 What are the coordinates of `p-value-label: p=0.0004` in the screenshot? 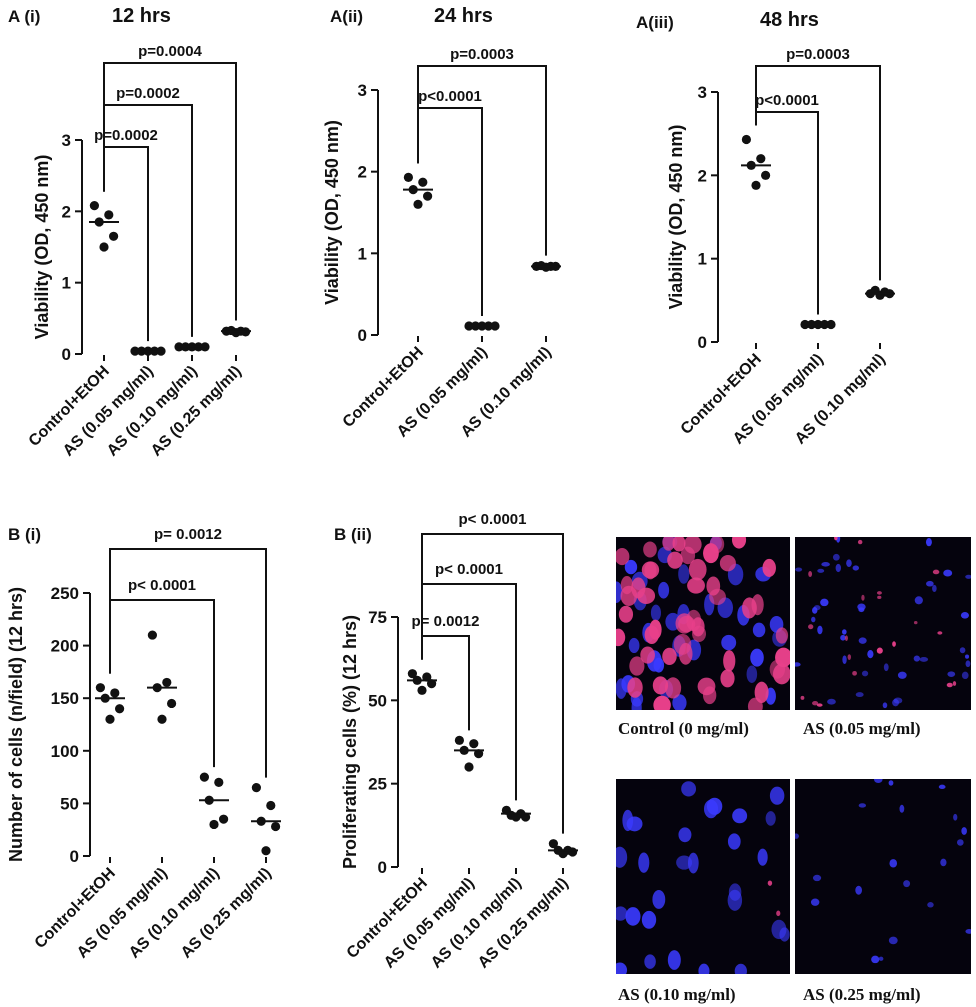 It's located at (170, 51).